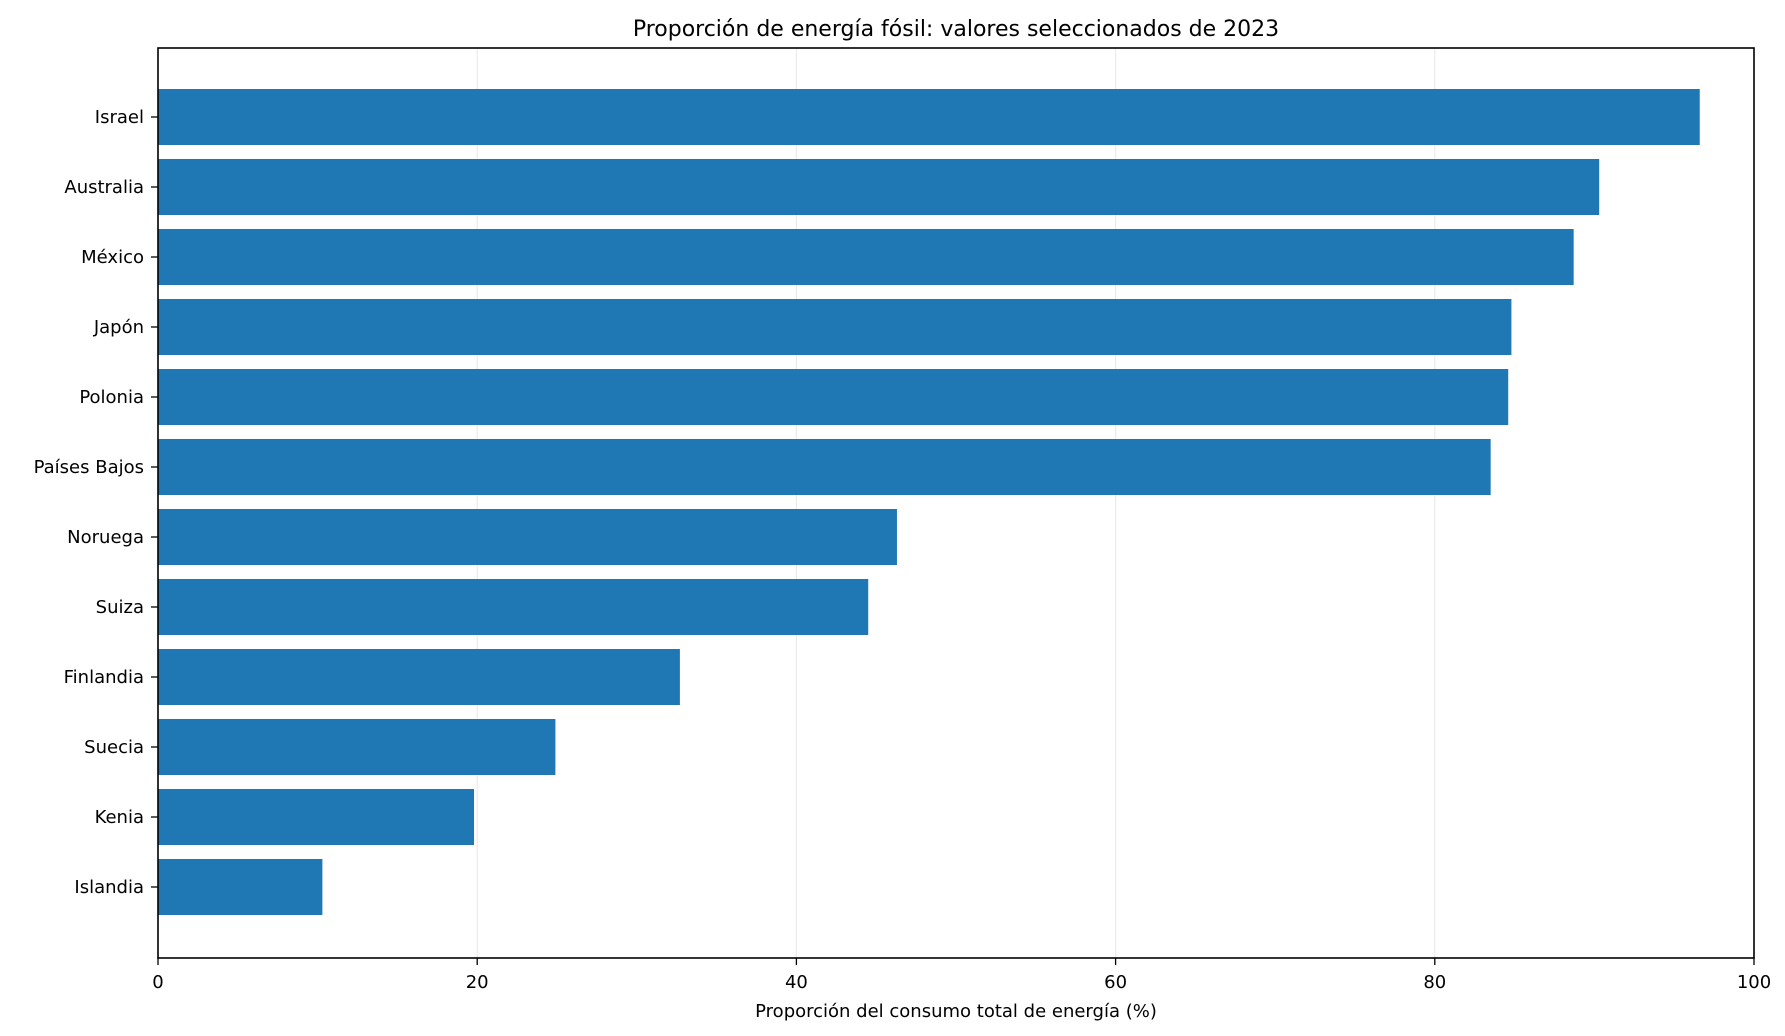  What do you see at coordinates (118, 327) in the screenshot?
I see `y-tick-label: Japón` at bounding box center [118, 327].